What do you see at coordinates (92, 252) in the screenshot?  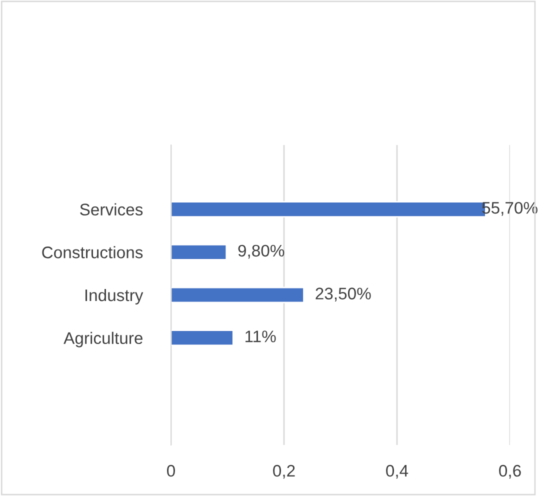 I see `y-tick-label: Constructions` at bounding box center [92, 252].